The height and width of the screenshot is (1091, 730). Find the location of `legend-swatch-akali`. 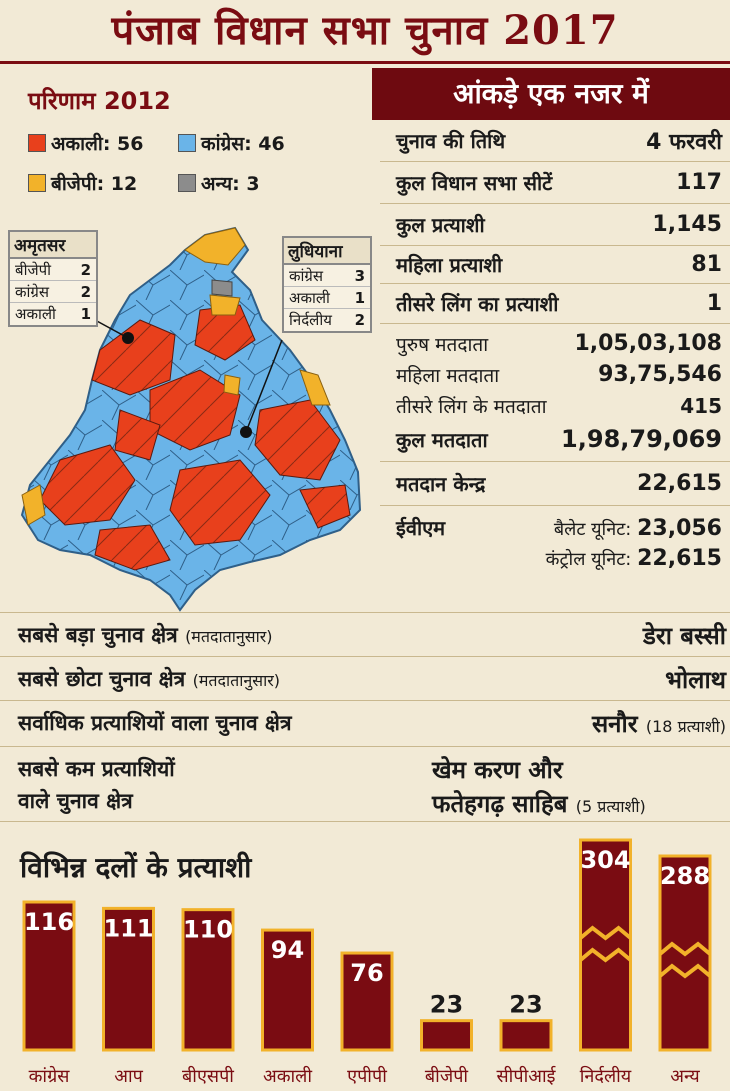

legend-swatch-akali is located at coordinates (37, 143).